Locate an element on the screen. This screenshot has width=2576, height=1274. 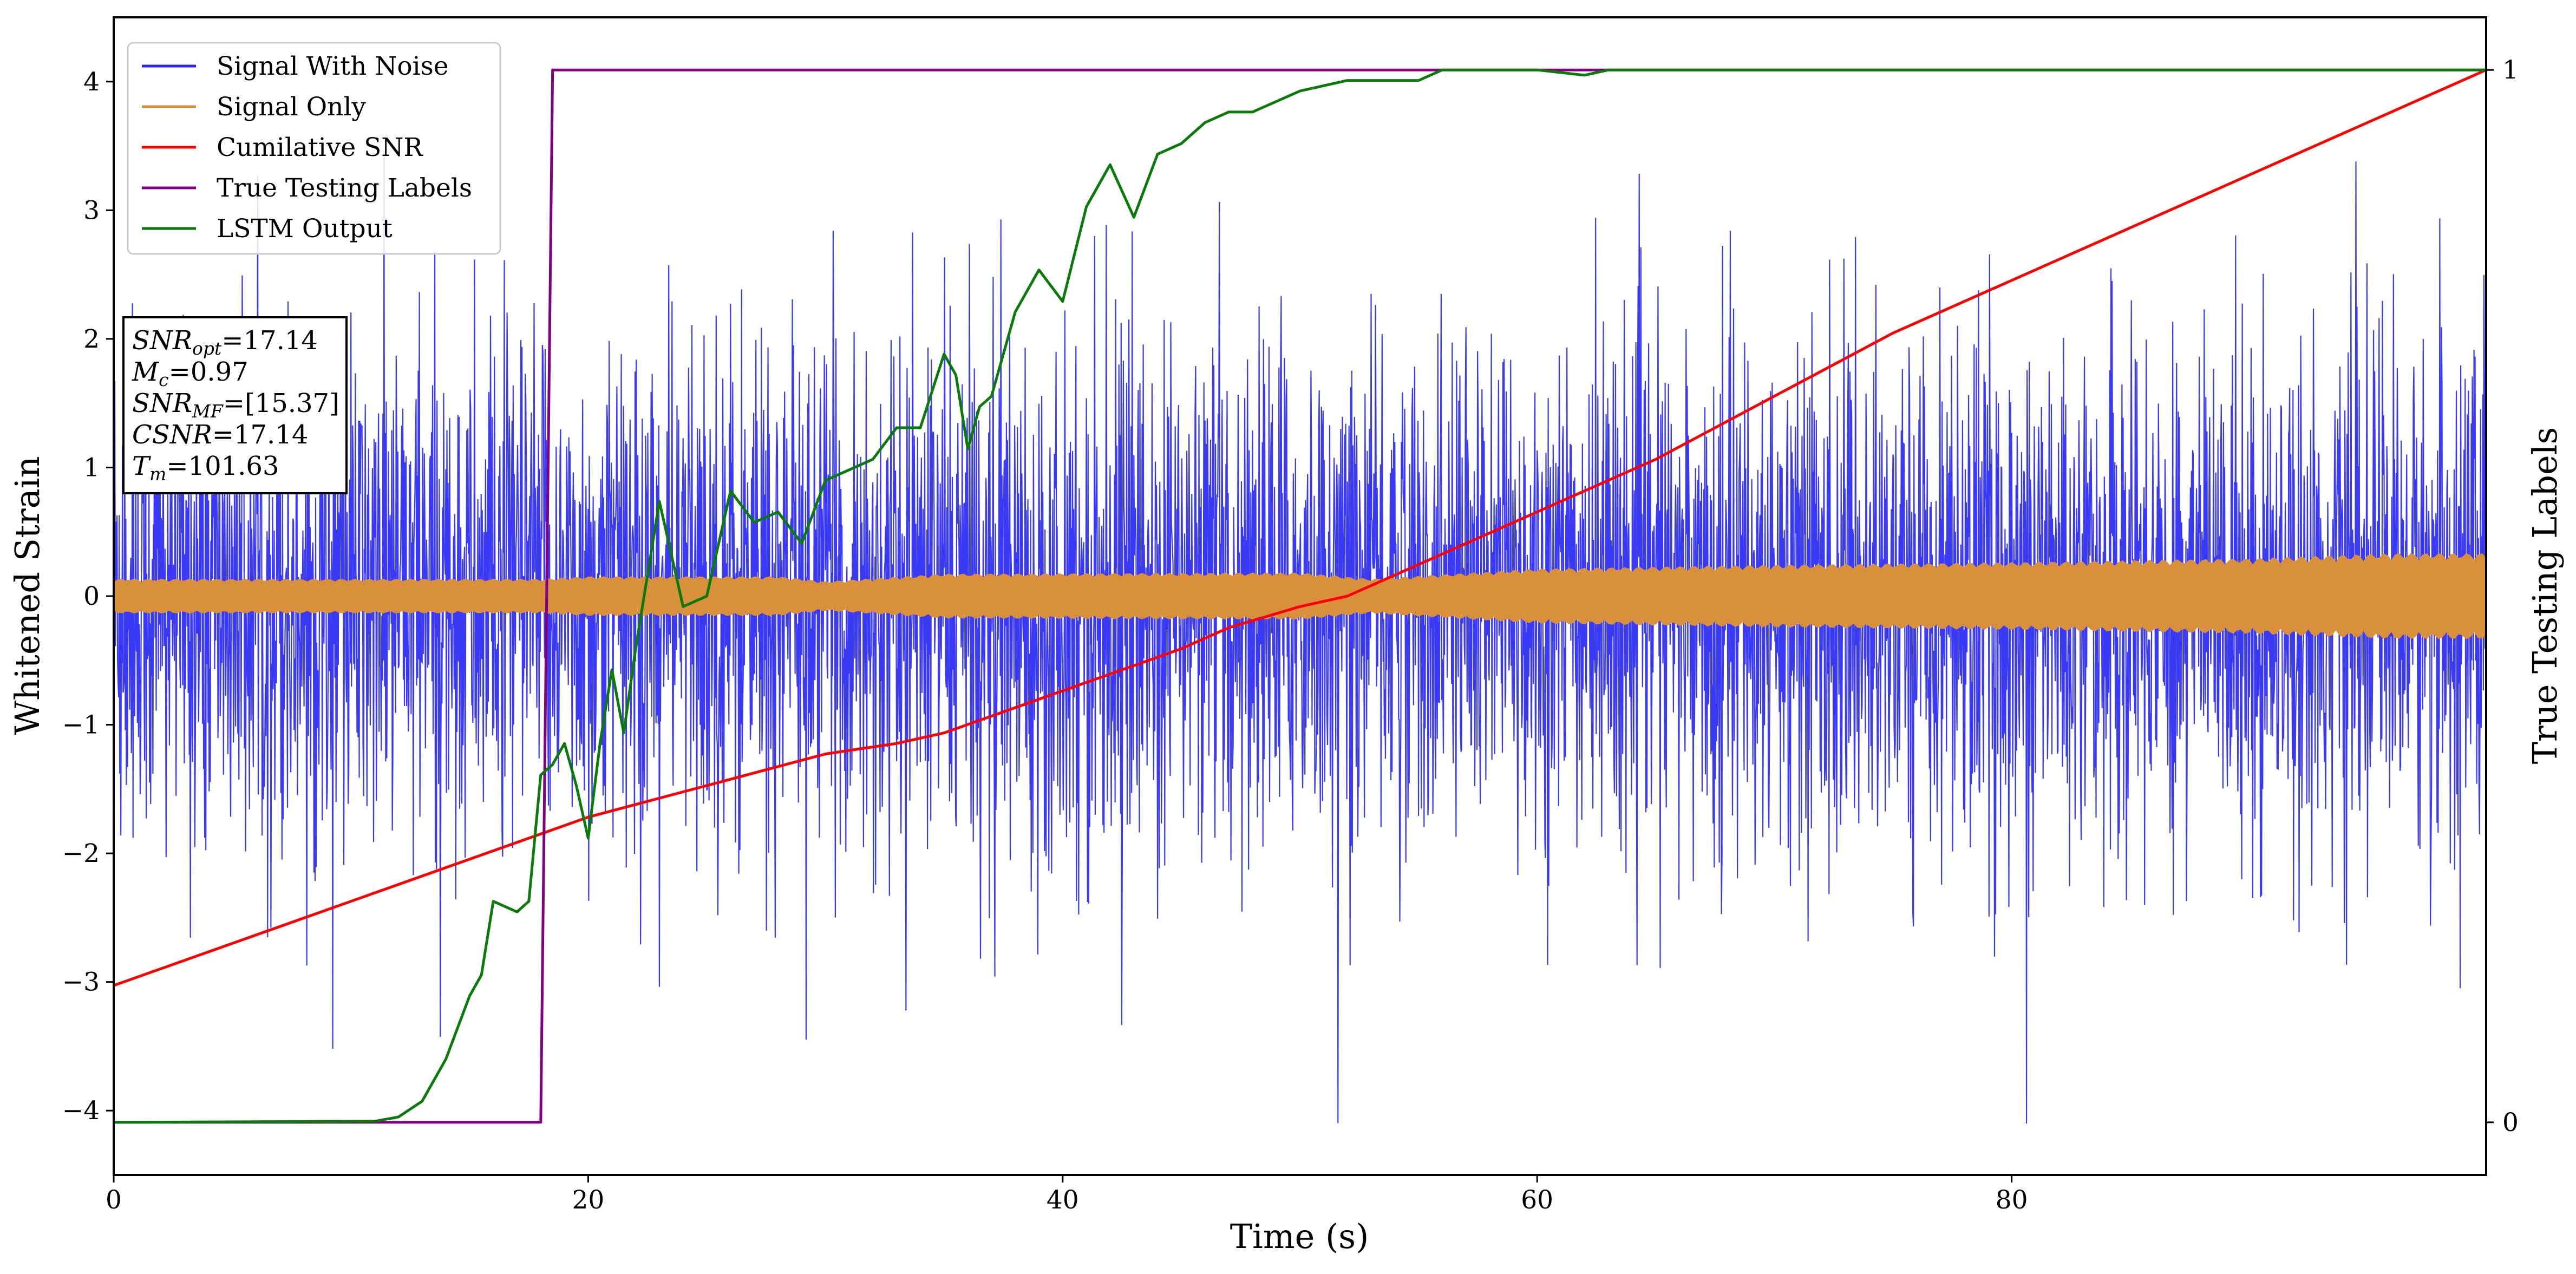
y-axis-left: −4 −3 −2 −1 0 1 2 3 4 is located at coordinates (88, 596).